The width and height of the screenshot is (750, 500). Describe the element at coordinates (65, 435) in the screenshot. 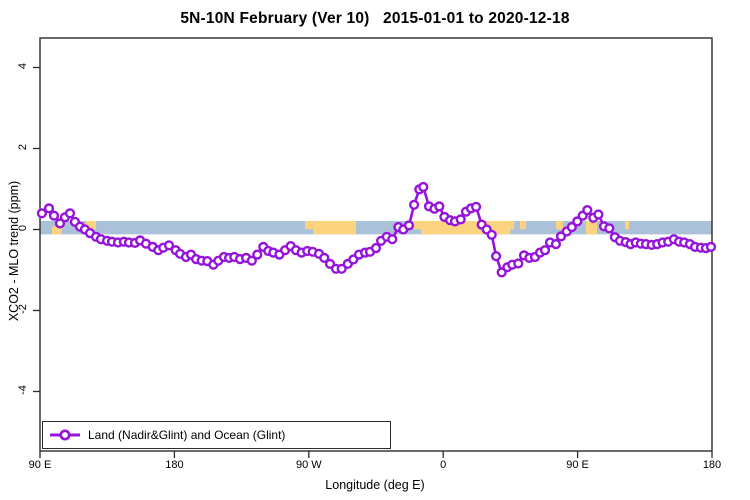

I see `legend-marker-icon` at that location.